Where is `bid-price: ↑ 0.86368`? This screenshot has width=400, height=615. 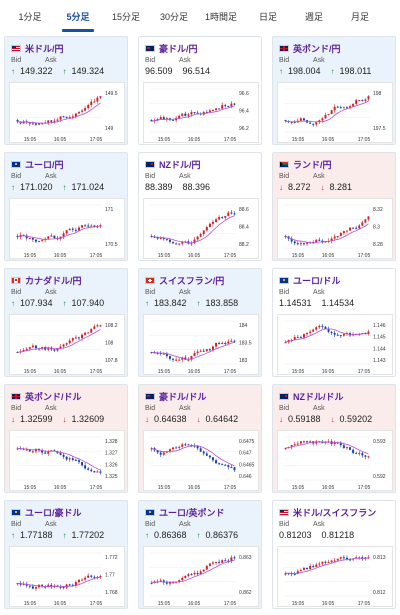 bid-price: ↑ 0.86368 is located at coordinates (168, 535).